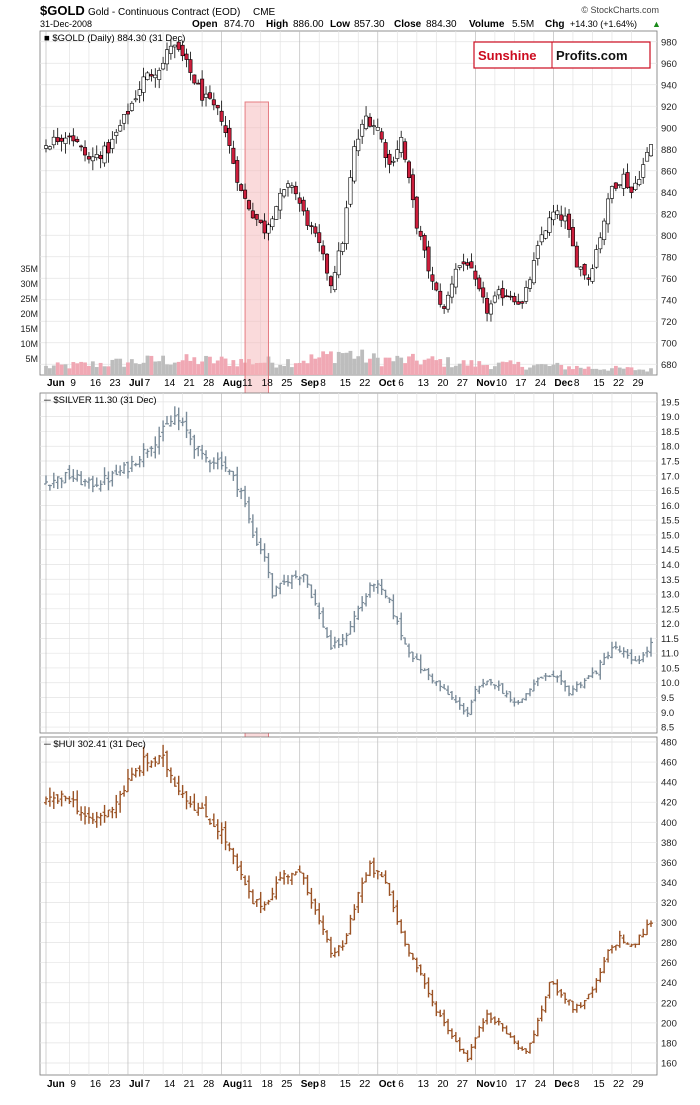 The width and height of the screenshot is (700, 1105). What do you see at coordinates (239, 24) in the screenshot?
I see `header-open-value: 874.70` at bounding box center [239, 24].